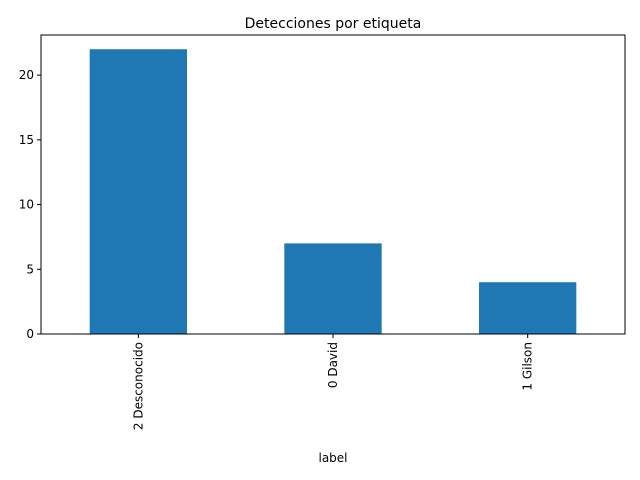  Describe the element at coordinates (30, 334) in the screenshot. I see `y-tick-label-0: 0` at that location.